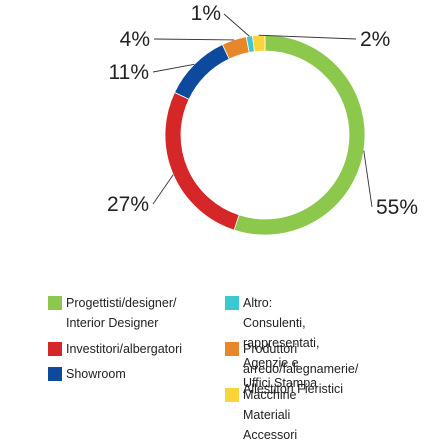 The height and width of the screenshot is (445, 447). What do you see at coordinates (299, 135) in the screenshot?
I see `donut-slice-progettisti` at bounding box center [299, 135].